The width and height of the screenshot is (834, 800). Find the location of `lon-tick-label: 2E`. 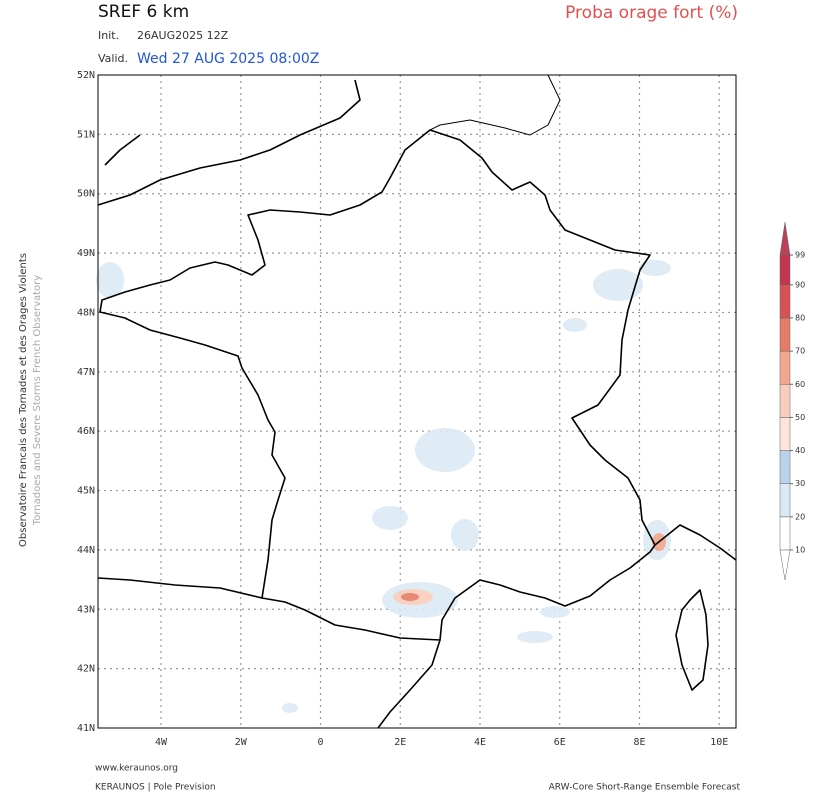

lon-tick-label: 2E is located at coordinates (400, 742).